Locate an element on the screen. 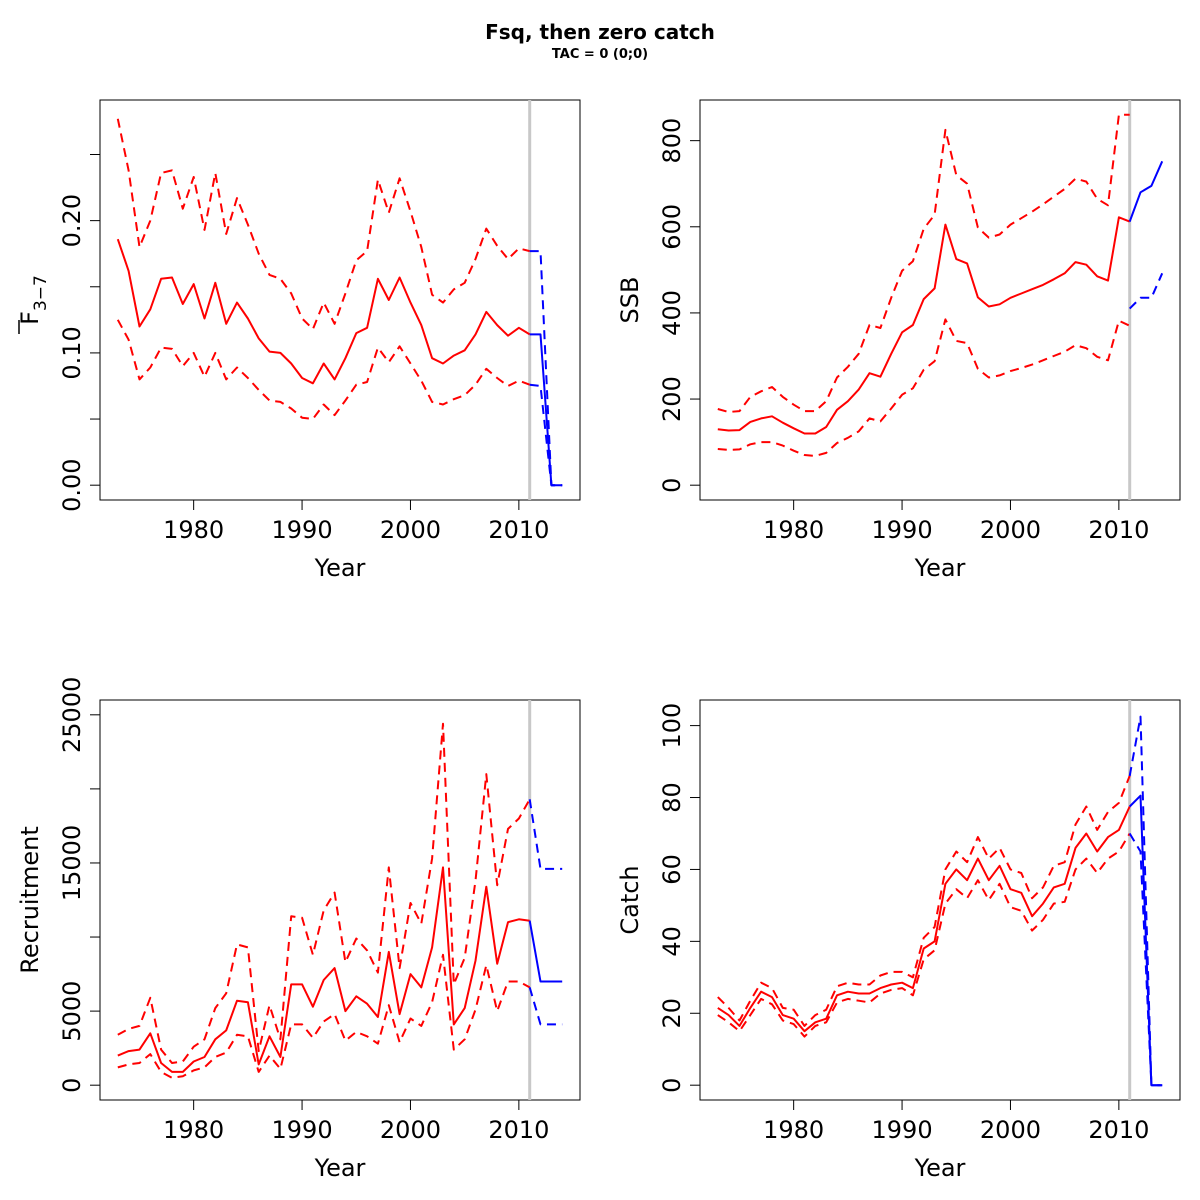  y-axis-label: F3−7 is located at coordinates (33, 300).